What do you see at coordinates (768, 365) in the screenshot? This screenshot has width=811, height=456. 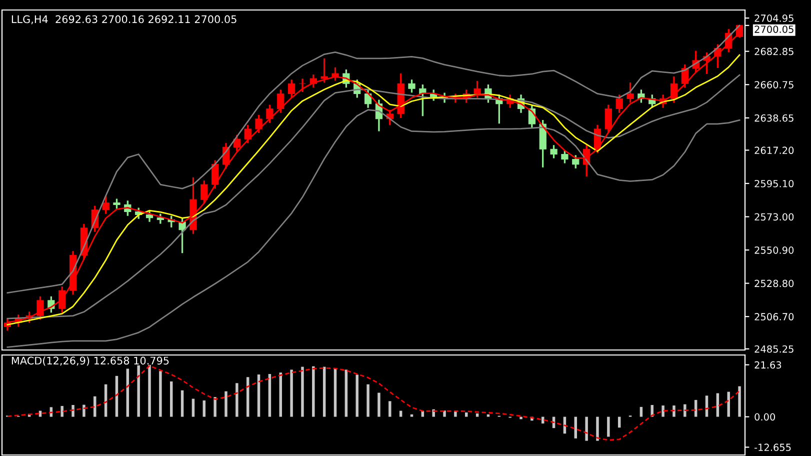 I see `y-tick-label: 21.63` at bounding box center [768, 365].